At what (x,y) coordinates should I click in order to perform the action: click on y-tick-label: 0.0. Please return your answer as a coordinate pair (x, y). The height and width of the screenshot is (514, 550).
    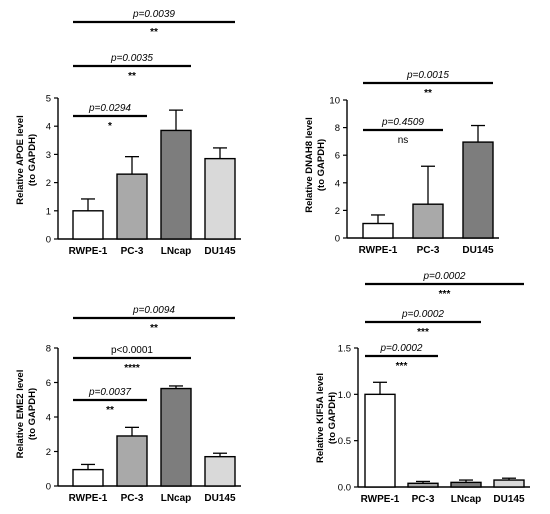
    Looking at the image, I should click on (344, 488).